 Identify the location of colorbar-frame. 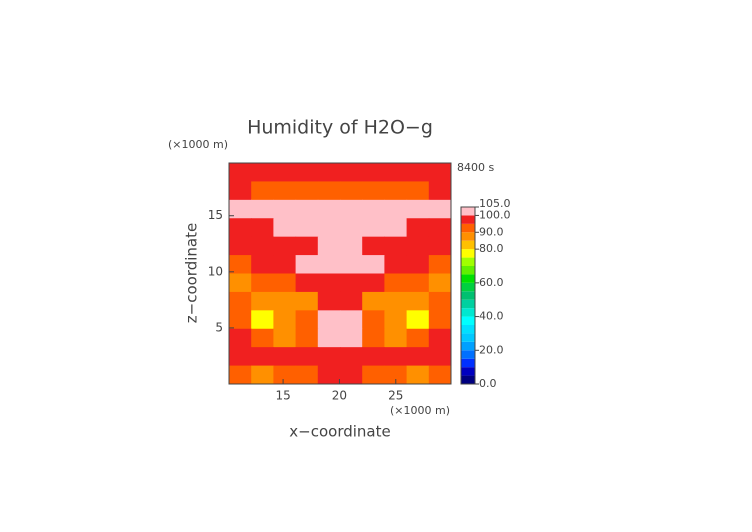
(468, 295).